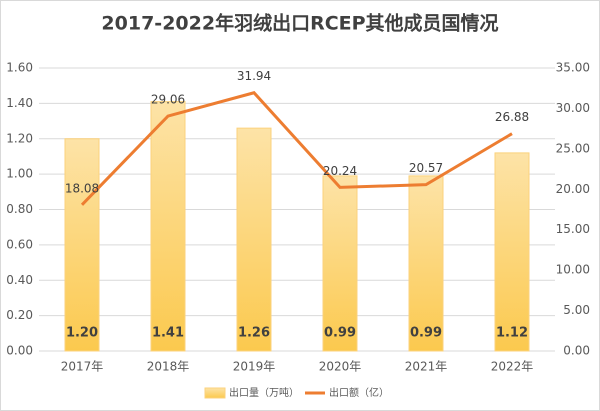  What do you see at coordinates (19, 244) in the screenshot?
I see `y-tick-label: 0.60` at bounding box center [19, 244].